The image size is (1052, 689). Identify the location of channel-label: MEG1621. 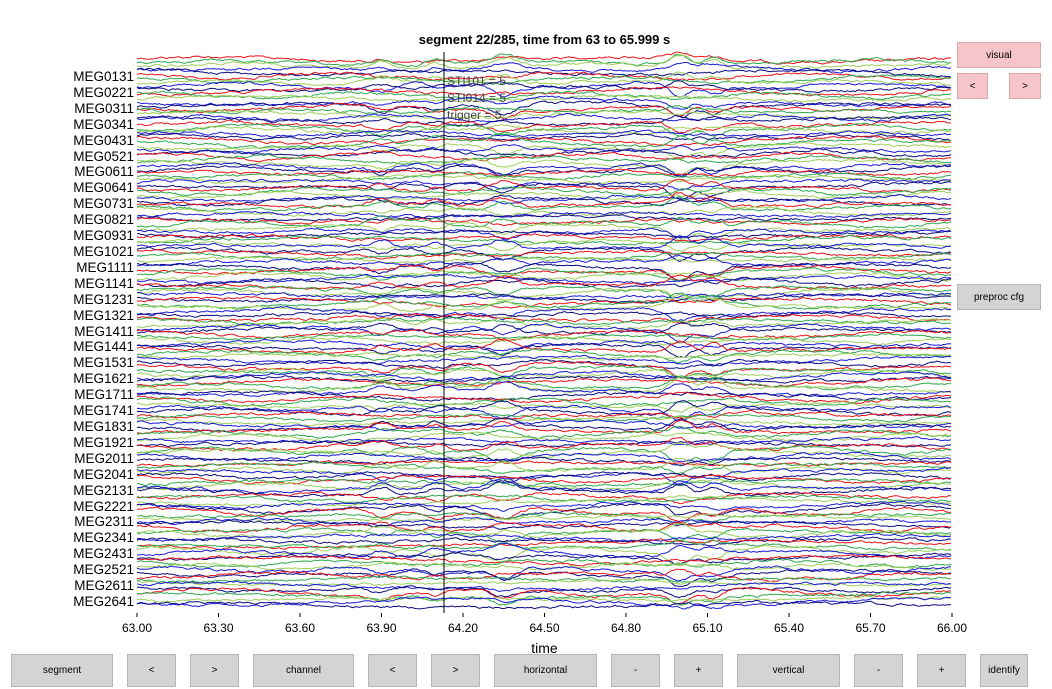
(103, 379).